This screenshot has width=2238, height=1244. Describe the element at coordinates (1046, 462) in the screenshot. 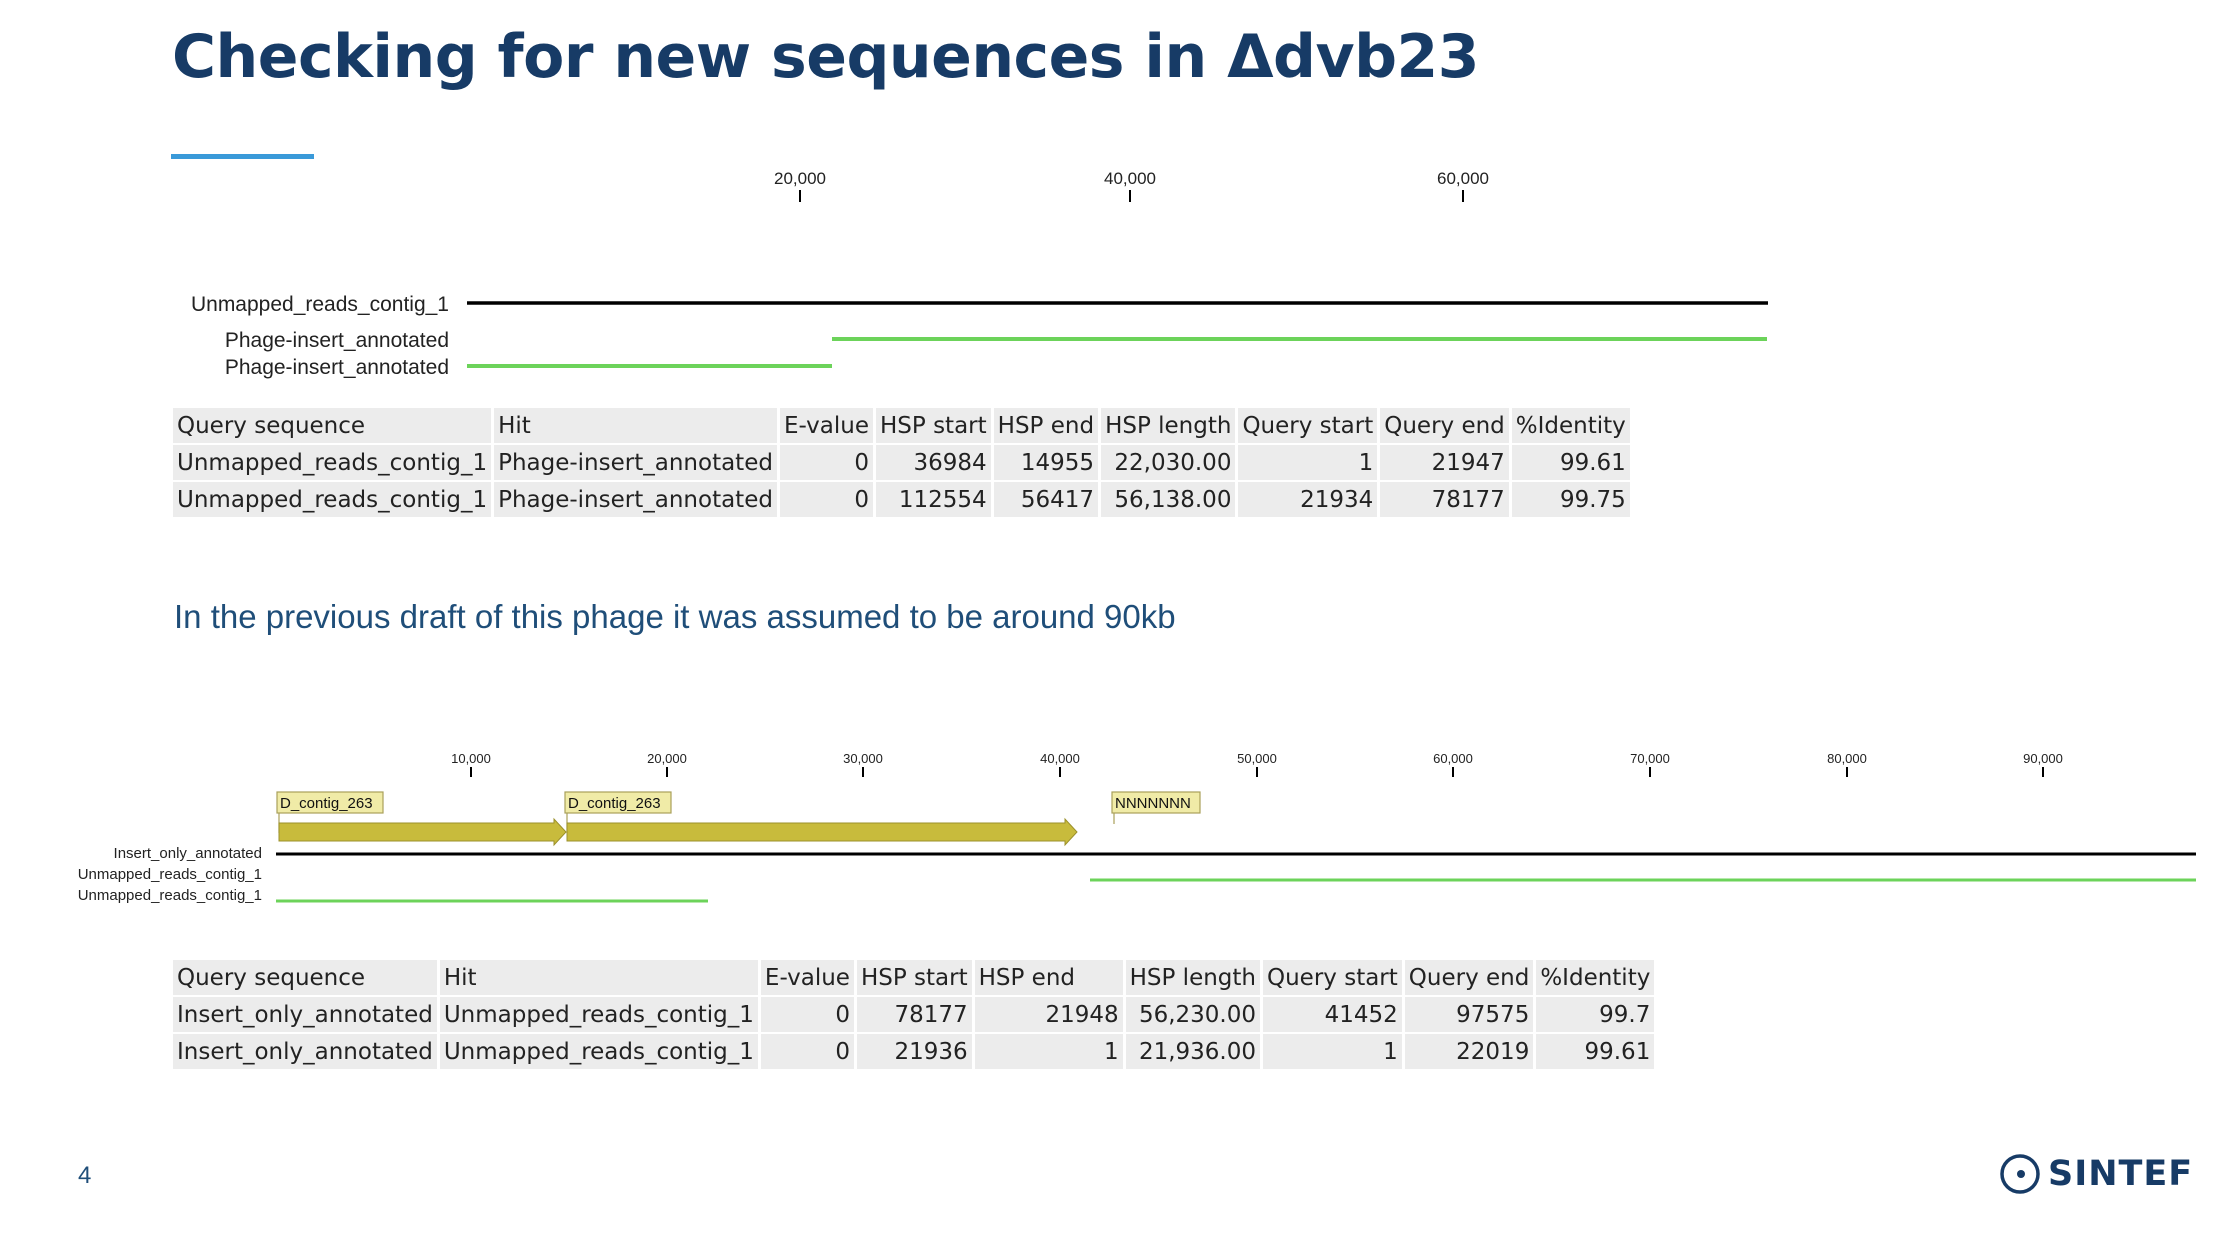

I see `table-cell: 14955` at that location.